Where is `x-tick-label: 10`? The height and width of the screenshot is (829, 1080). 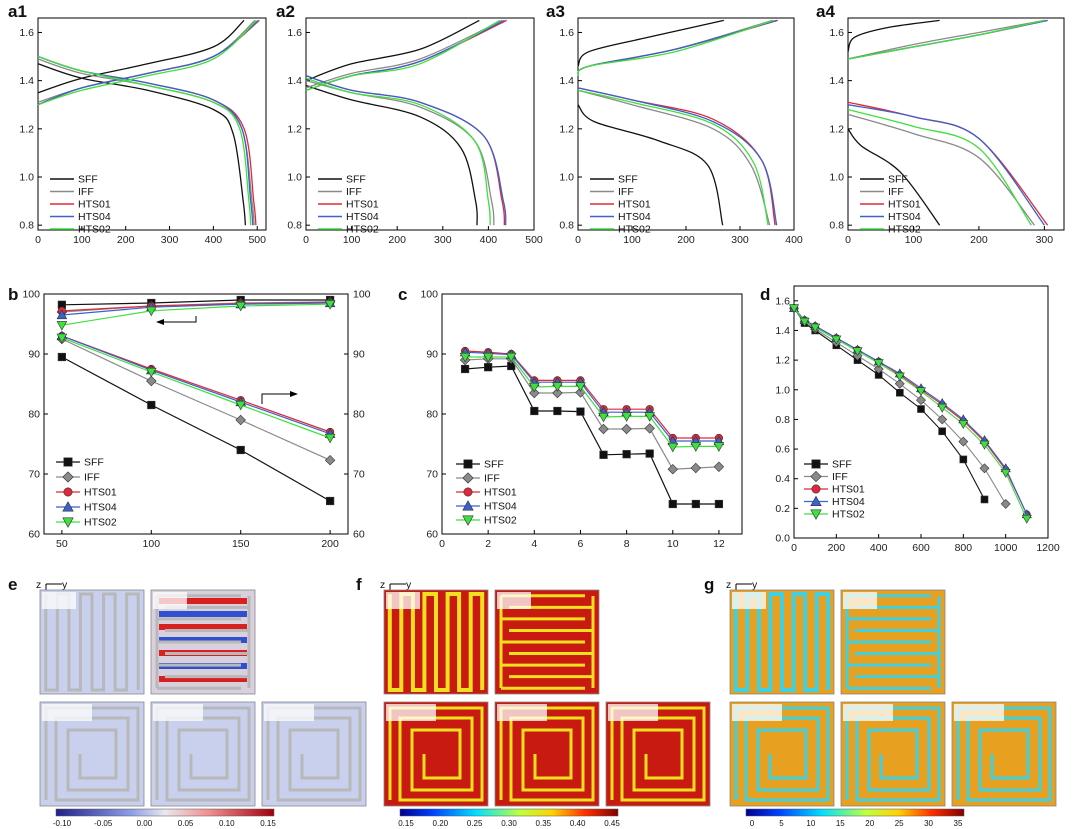 x-tick-label: 10 is located at coordinates (673, 544).